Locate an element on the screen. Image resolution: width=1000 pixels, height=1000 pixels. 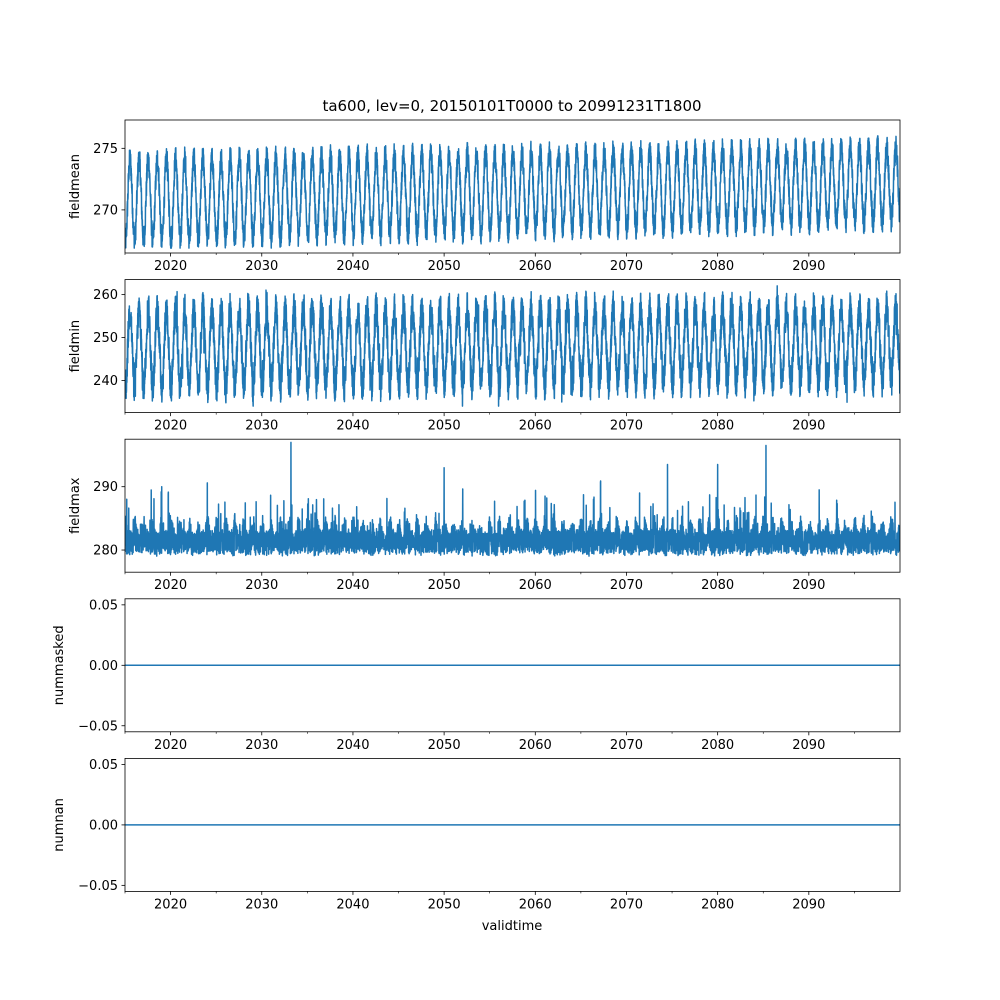
y-tick-label: 290 is located at coordinates (105, 487).